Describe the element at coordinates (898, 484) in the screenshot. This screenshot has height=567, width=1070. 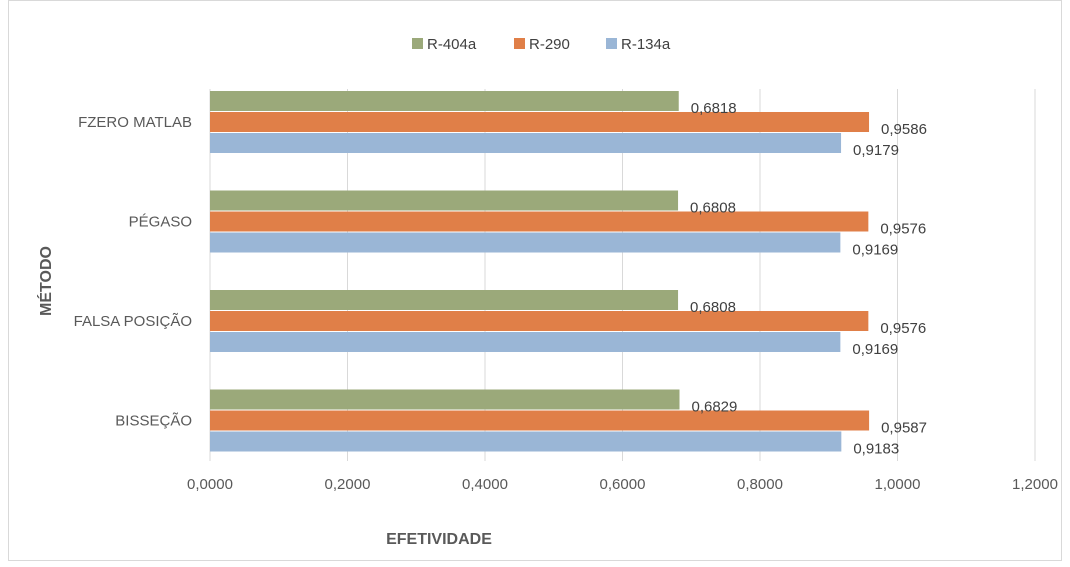
I see `x-tick-label: 1,0000` at that location.